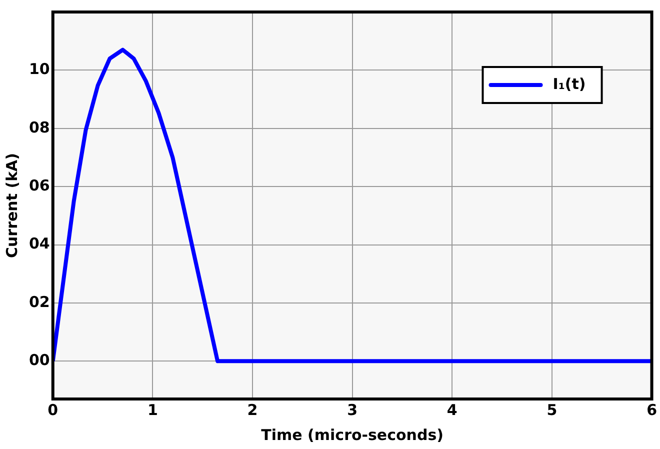  I want to click on x-tick-label: 2, so click(252, 409).